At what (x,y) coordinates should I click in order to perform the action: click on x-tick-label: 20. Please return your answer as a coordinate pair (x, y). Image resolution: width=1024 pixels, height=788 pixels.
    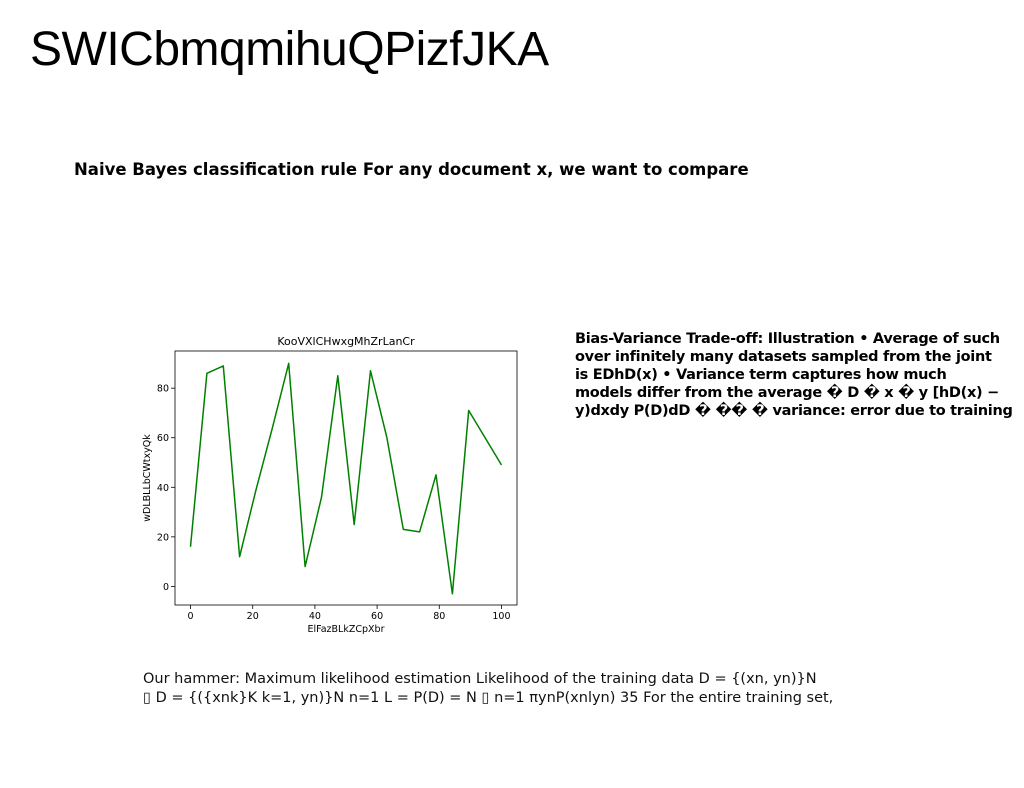
    Looking at the image, I should click on (253, 616).